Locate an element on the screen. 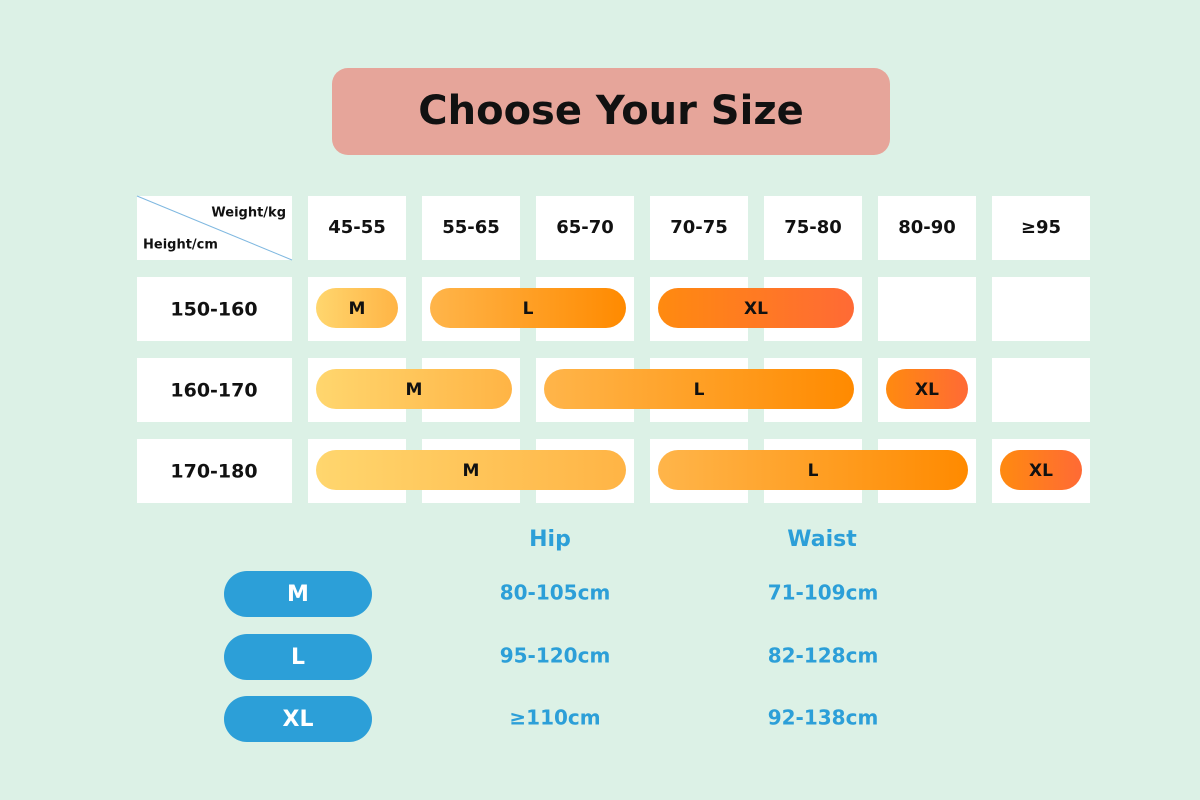 The height and width of the screenshot is (800, 1200). row-header: 160-170 is located at coordinates (213, 391).